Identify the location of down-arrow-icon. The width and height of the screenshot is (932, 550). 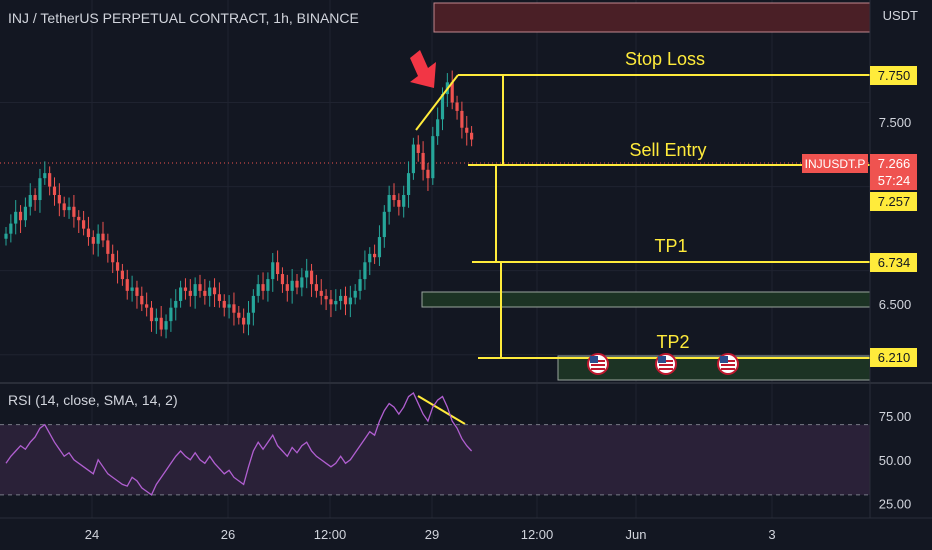
(423, 69).